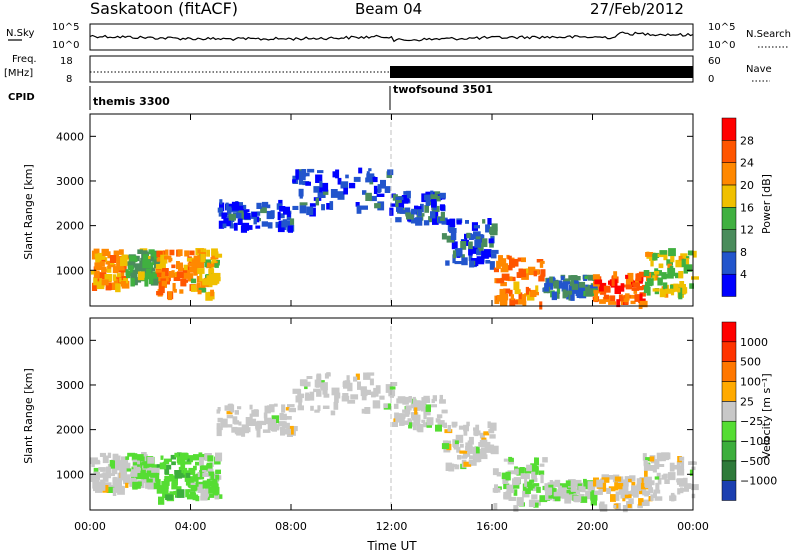 The height and width of the screenshot is (554, 800). Describe the element at coordinates (18, 73) in the screenshot. I see `freq-unit-label: [MHz]` at that location.